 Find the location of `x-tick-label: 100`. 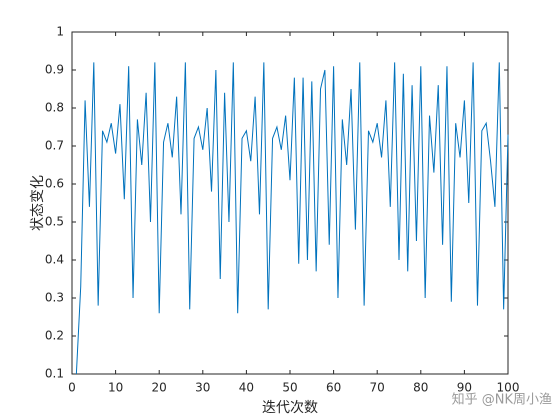

x-tick-label: 100 is located at coordinates (508, 388).